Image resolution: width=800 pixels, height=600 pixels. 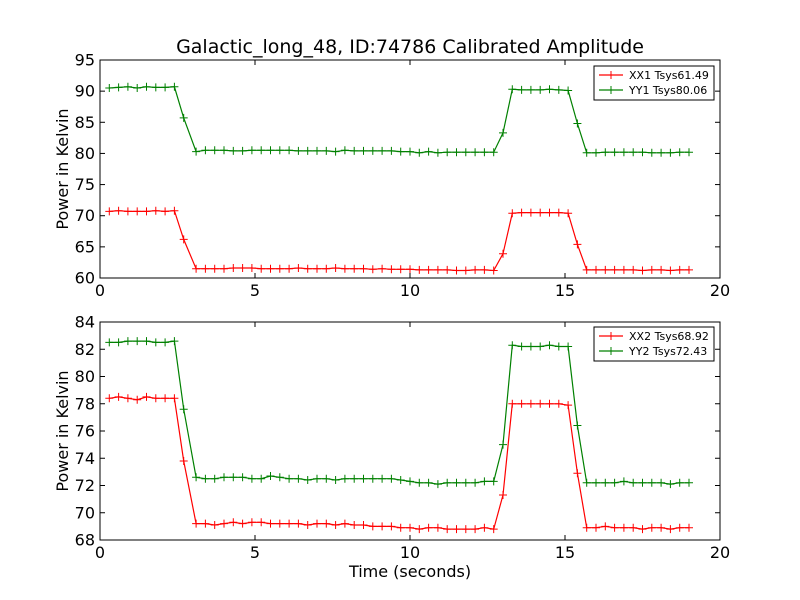 I want to click on series-yy, so click(x=399, y=119).